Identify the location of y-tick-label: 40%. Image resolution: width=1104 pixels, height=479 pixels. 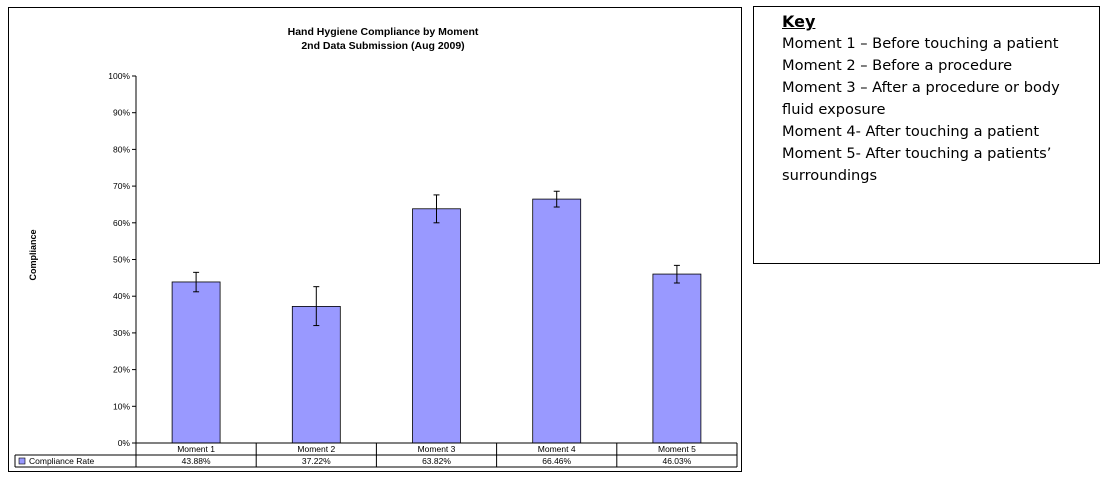
(121, 296).